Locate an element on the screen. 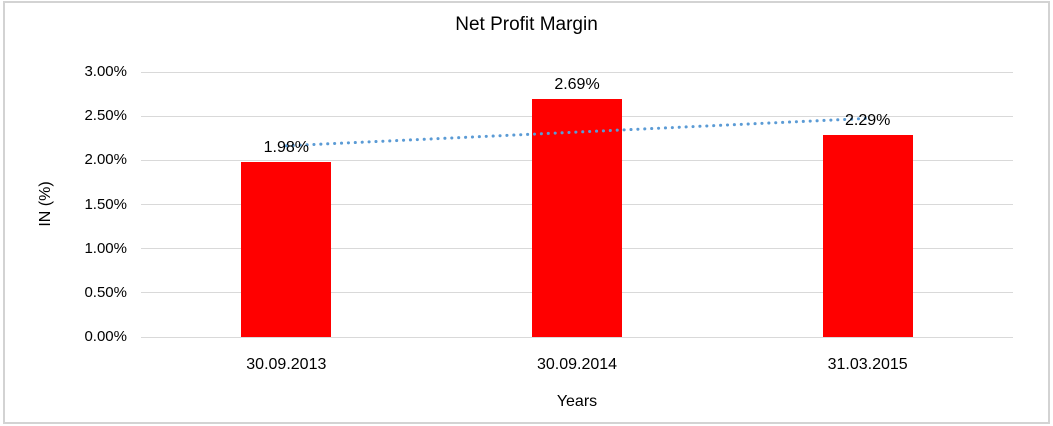  data-label: 2.69% is located at coordinates (577, 85).